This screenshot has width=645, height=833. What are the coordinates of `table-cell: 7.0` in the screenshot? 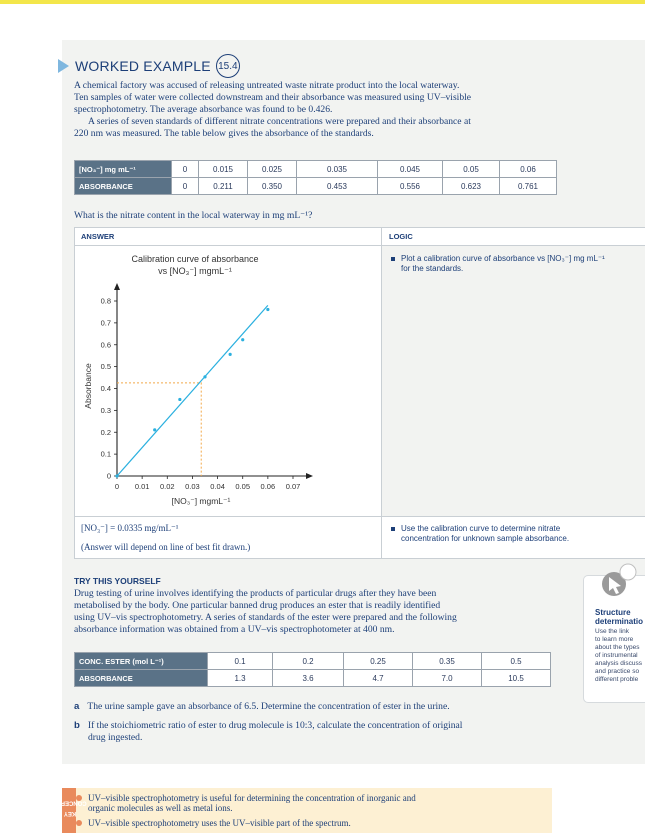 It's located at (447, 678).